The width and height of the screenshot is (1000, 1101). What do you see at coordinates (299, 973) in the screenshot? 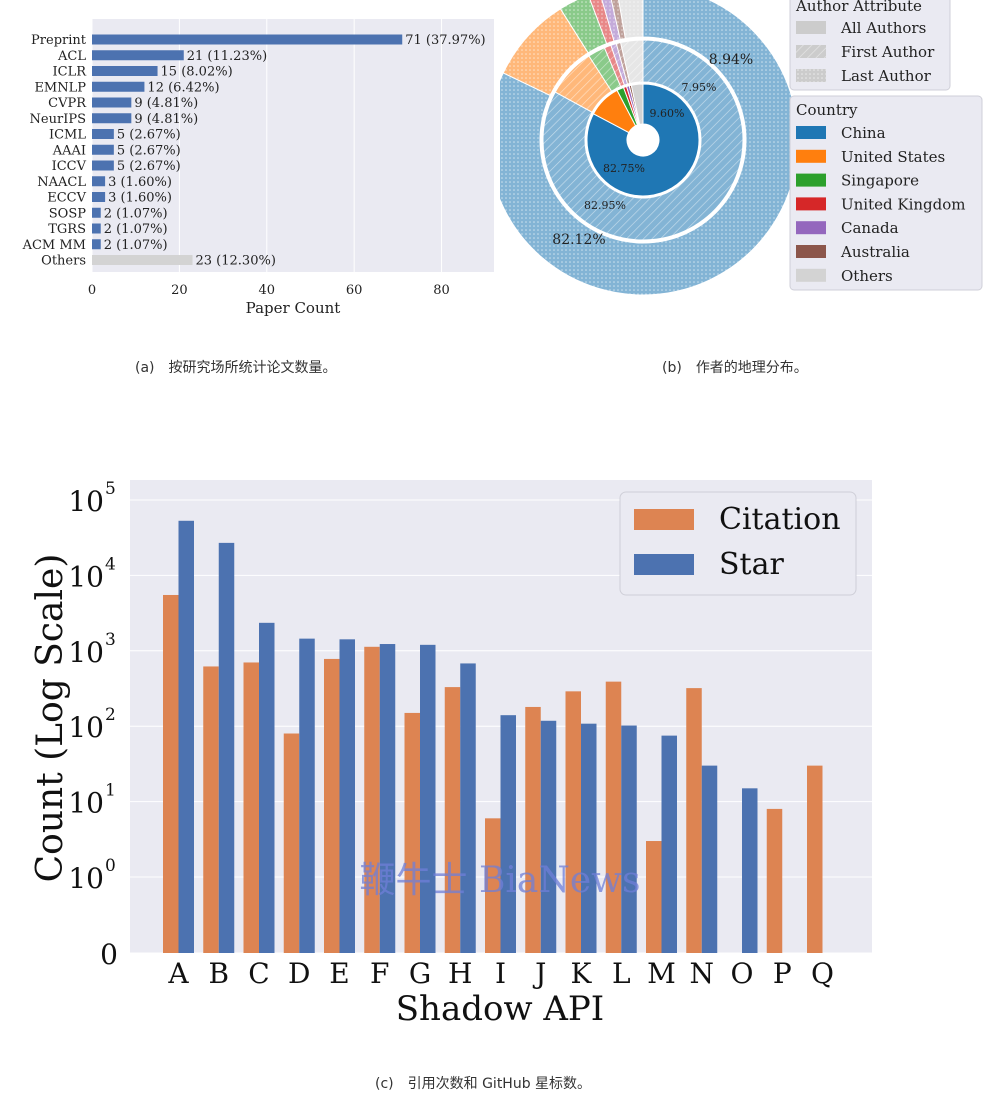
I see `c-xtick: D` at bounding box center [299, 973].